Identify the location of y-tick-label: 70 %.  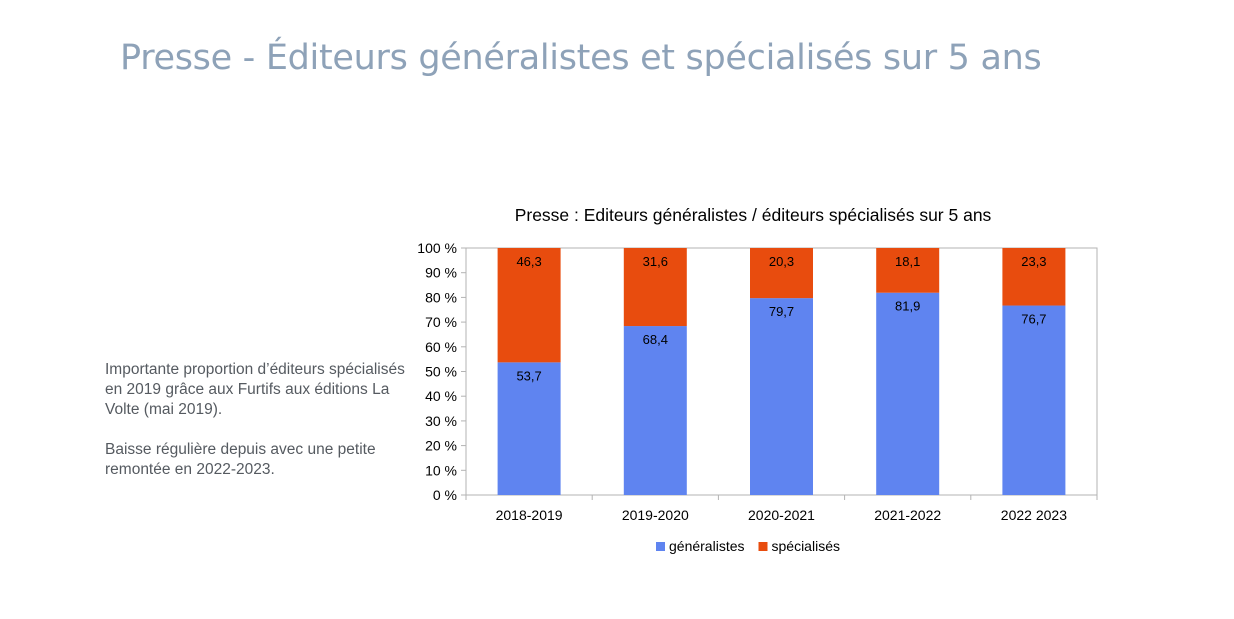
(441, 322).